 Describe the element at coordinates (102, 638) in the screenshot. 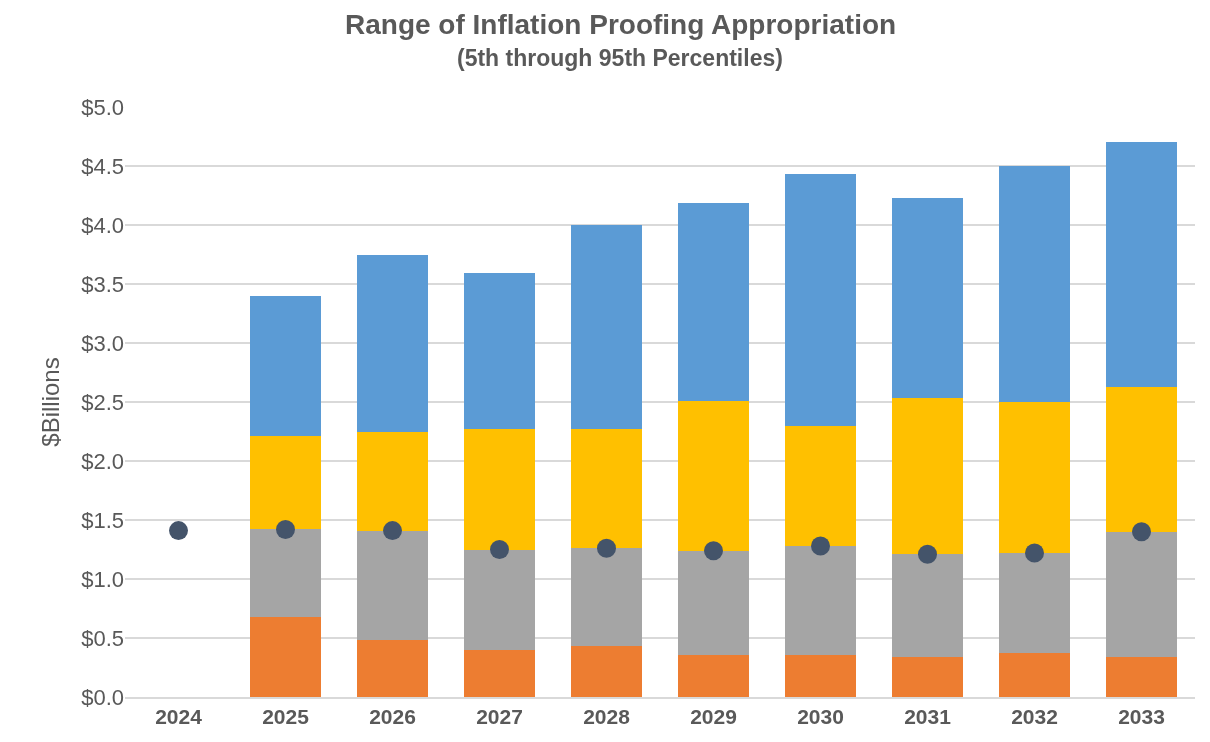

I see `y-tick-label: $0.5` at that location.